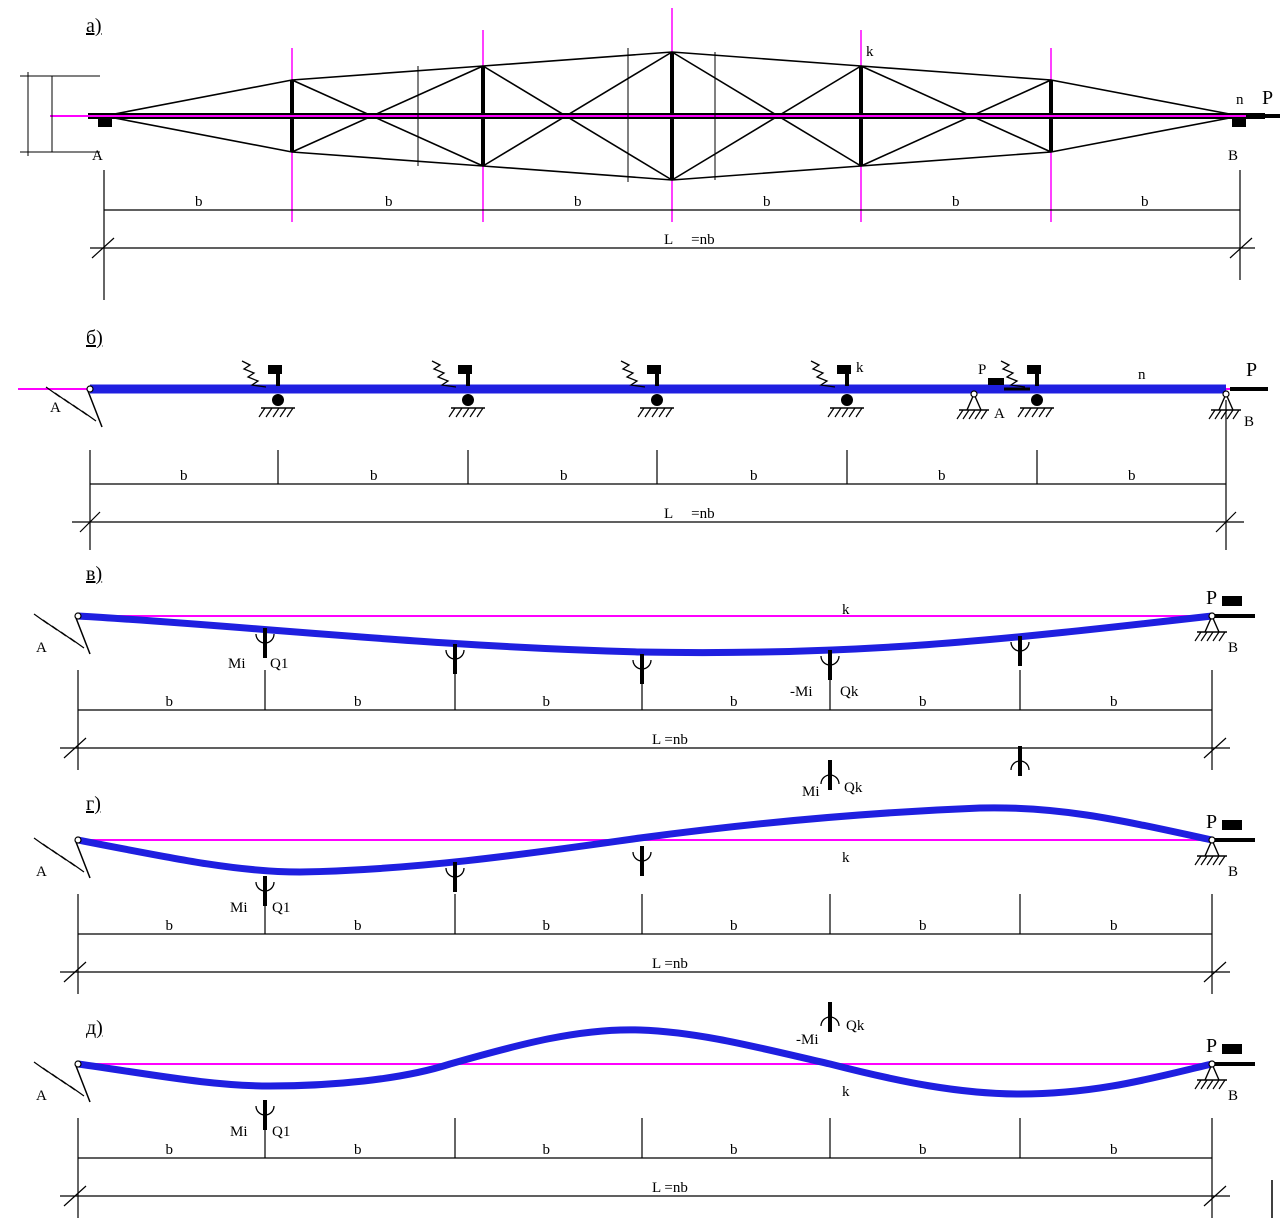  What do you see at coordinates (239, 908) in the screenshot?
I see `panel-d-m1: Mi` at bounding box center [239, 908].